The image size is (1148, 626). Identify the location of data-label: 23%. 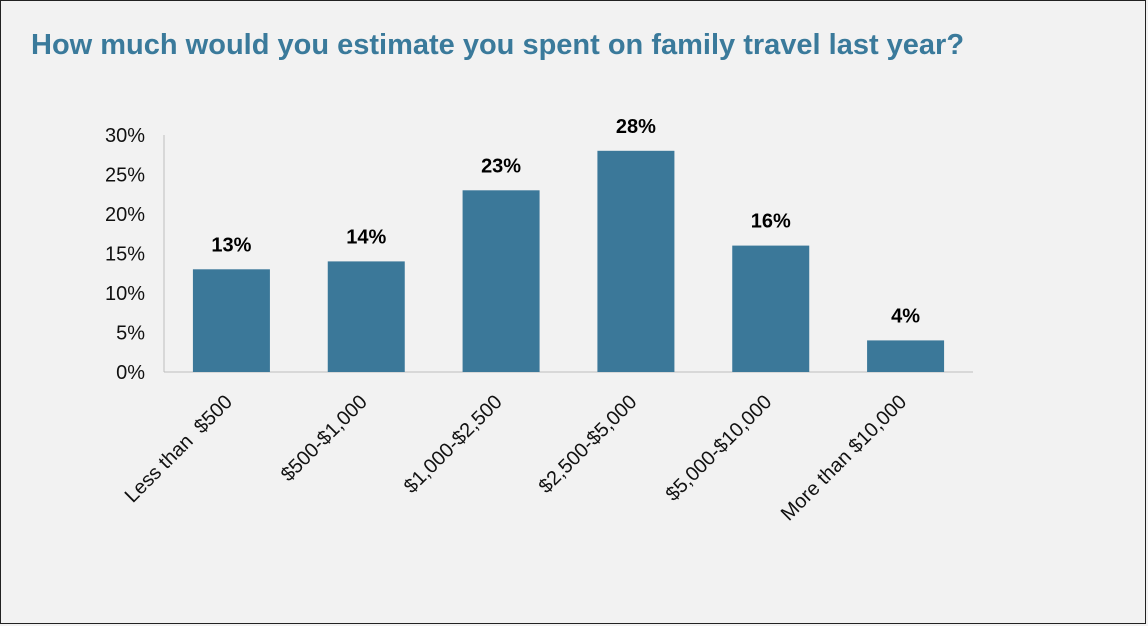
(501, 166).